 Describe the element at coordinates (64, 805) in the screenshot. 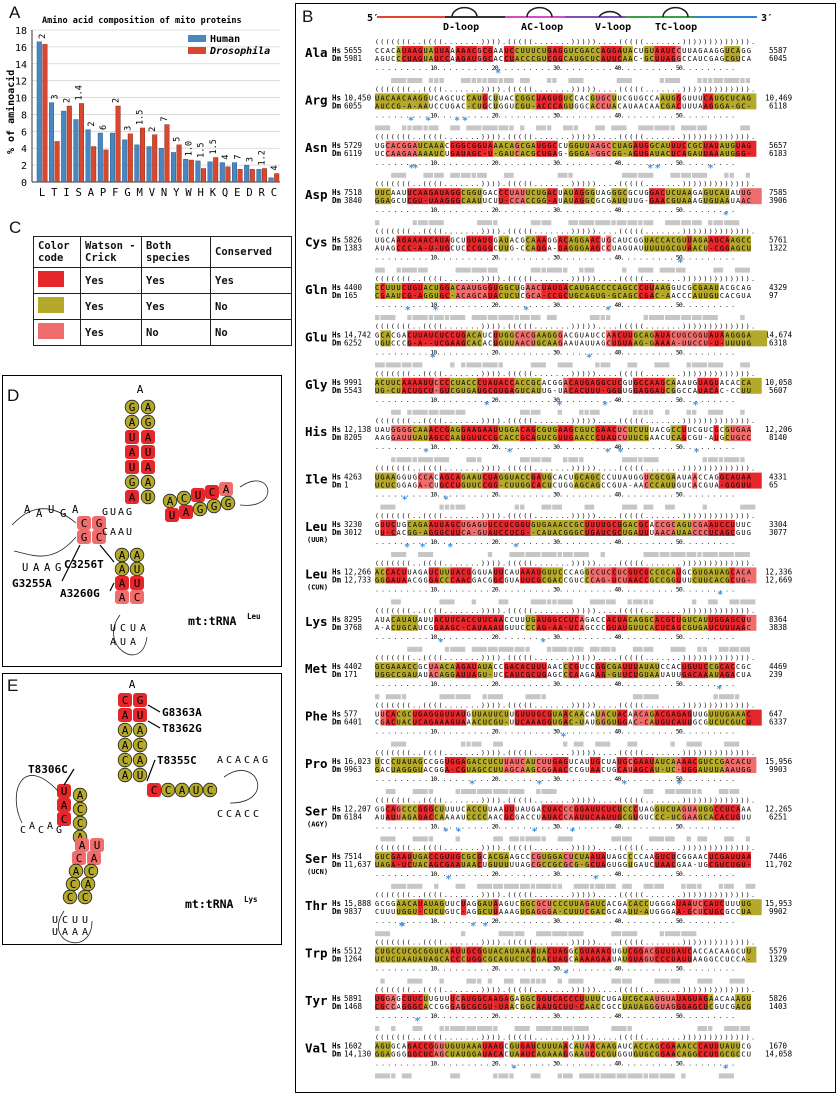

I see `base-highlight` at that location.